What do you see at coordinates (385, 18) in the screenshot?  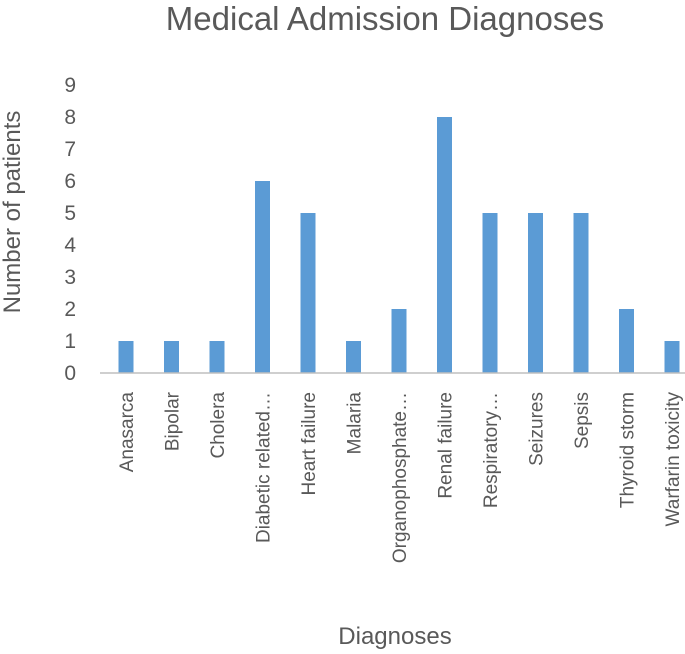 I see `chart-title: Medical Admission Diagnoses` at bounding box center [385, 18].